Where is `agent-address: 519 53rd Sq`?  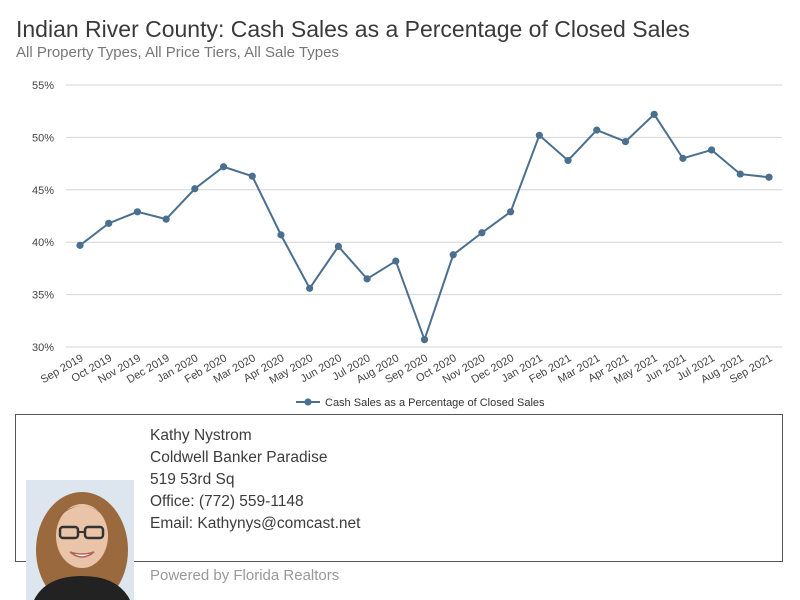
agent-address: 519 53rd Sq is located at coordinates (192, 479).